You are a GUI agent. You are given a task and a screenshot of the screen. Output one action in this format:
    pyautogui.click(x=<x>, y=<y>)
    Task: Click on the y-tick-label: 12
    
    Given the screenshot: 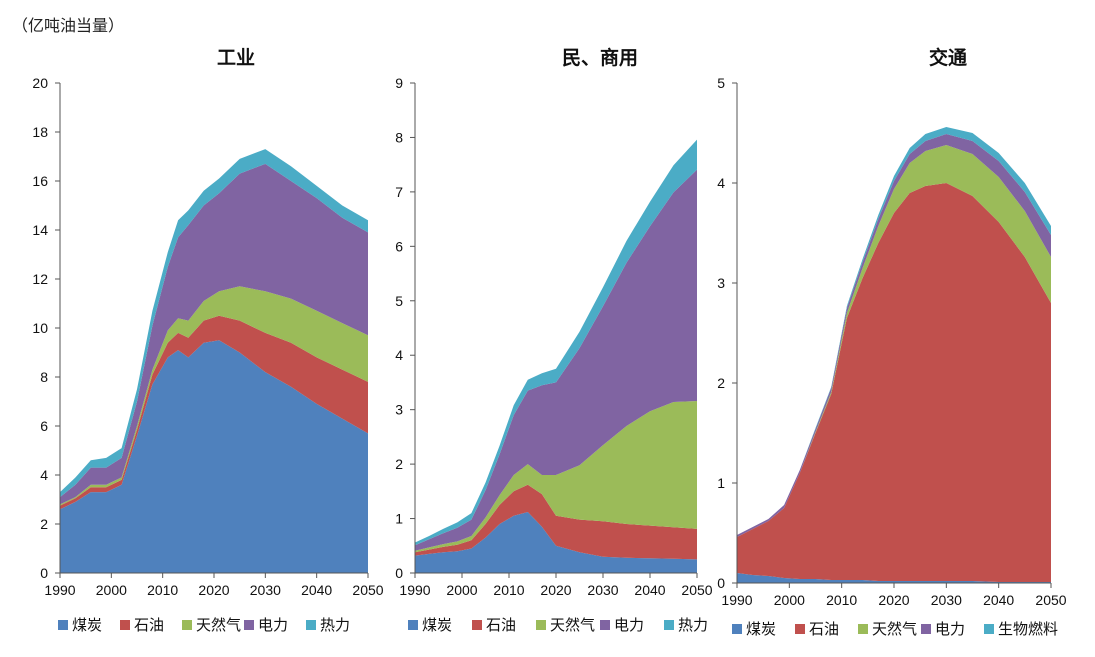 What is the action you would take?
    pyautogui.click(x=40, y=279)
    